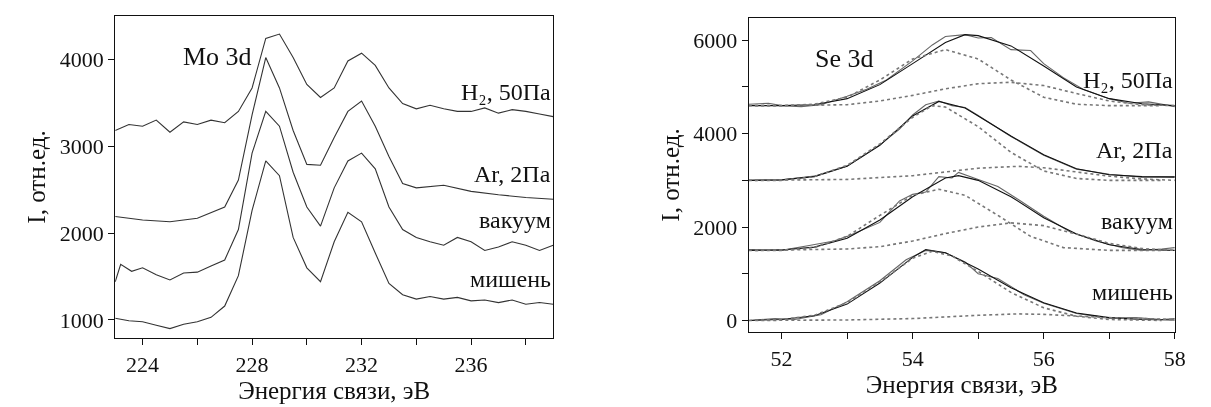 The image size is (1211, 407). What do you see at coordinates (912, 358) in the screenshot?
I see `x-tick-label: 54` at bounding box center [912, 358].